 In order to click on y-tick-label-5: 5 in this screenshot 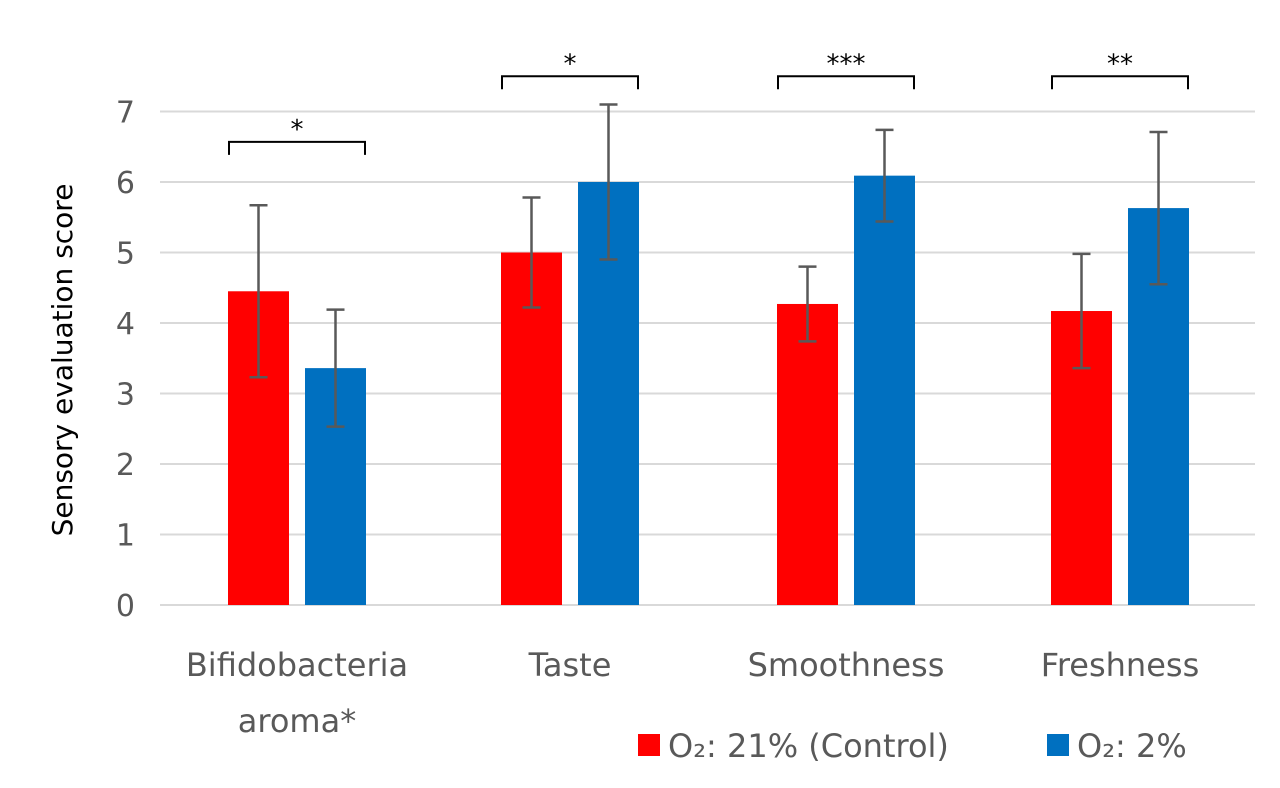, I will do `click(125, 254)`.